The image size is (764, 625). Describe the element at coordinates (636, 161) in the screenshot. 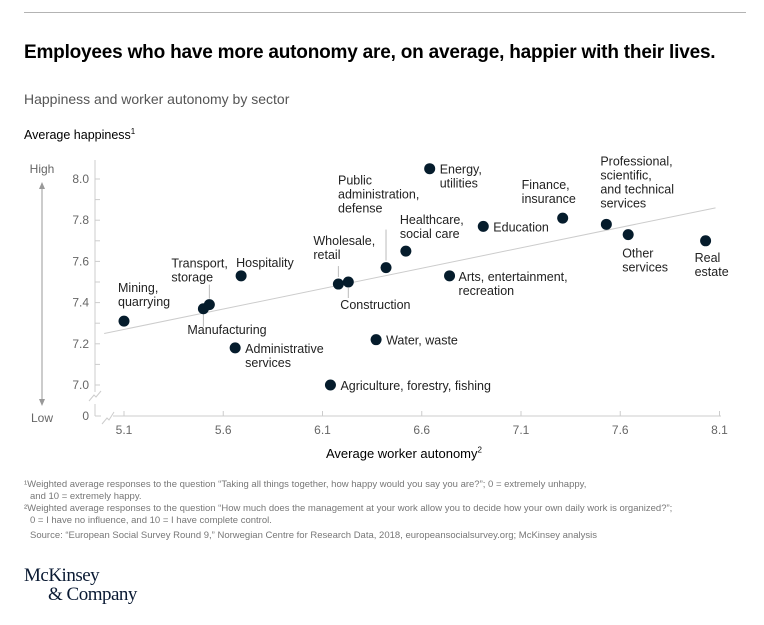

I see `point-label-line: Professional,` at that location.